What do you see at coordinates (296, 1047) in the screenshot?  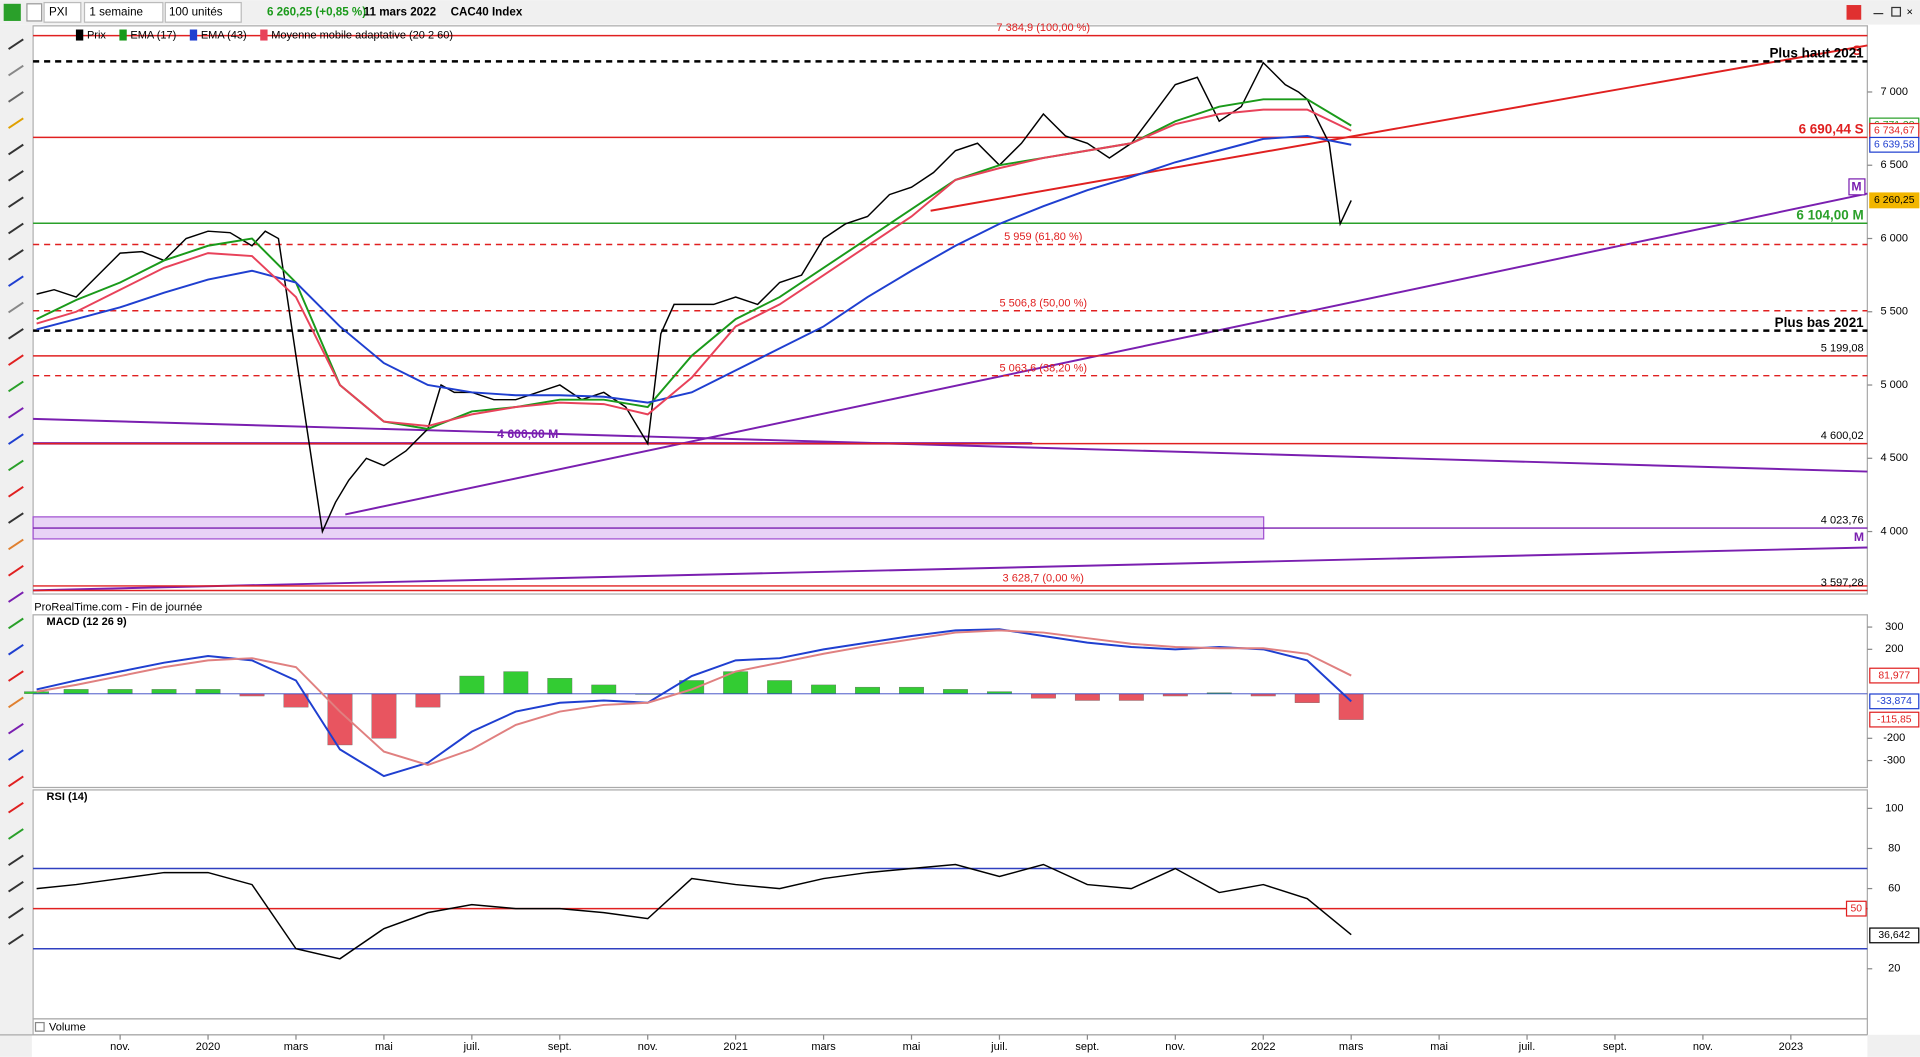 I see `x-tick-label: mars` at bounding box center [296, 1047].